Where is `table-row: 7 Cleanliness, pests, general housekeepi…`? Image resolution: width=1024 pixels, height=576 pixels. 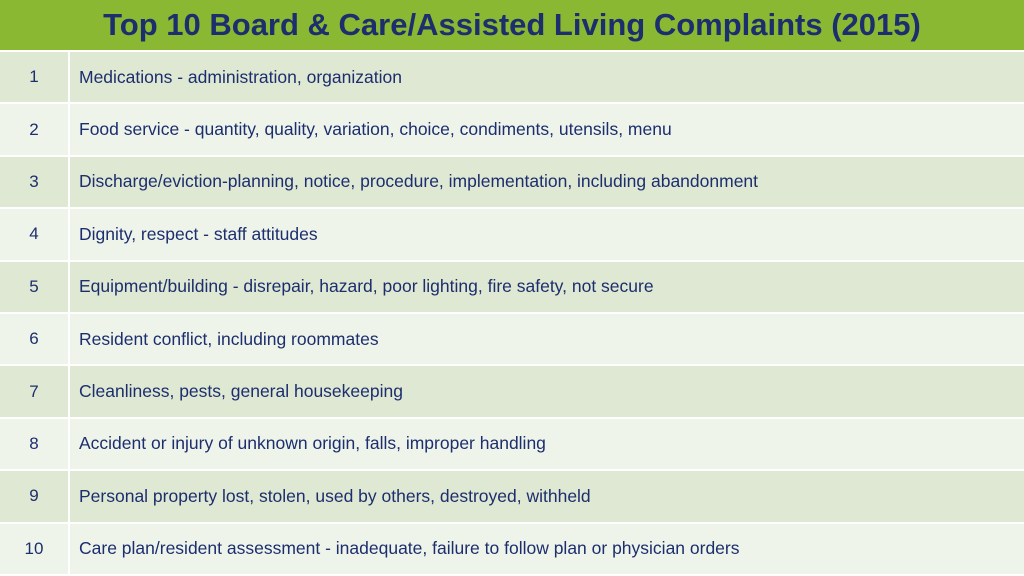 table-row: 7 Cleanliness, pests, general housekeepi… is located at coordinates (512, 392).